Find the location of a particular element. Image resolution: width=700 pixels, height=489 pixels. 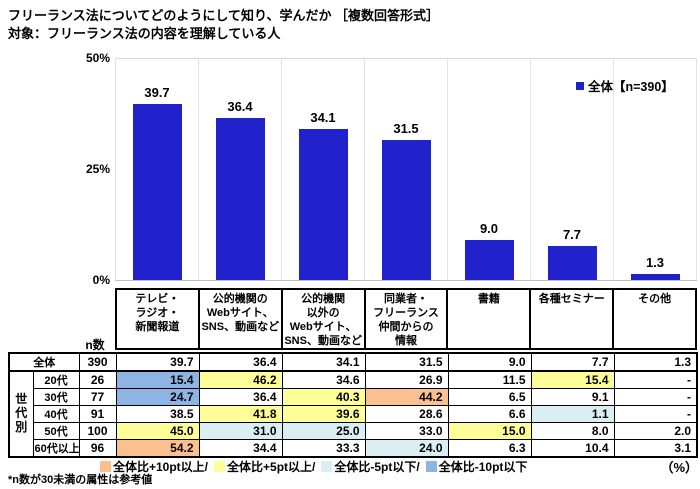

fill-legend-item: 全体比+5pt以上/ is located at coordinates (267, 466).